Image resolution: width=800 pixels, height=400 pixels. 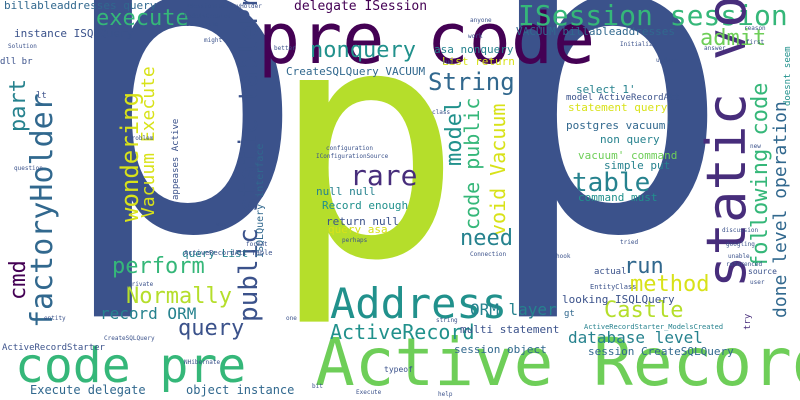 What do you see at coordinates (88, 390) in the screenshot?
I see `word-execute-delegate: Execute delegate` at bounding box center [88, 390].